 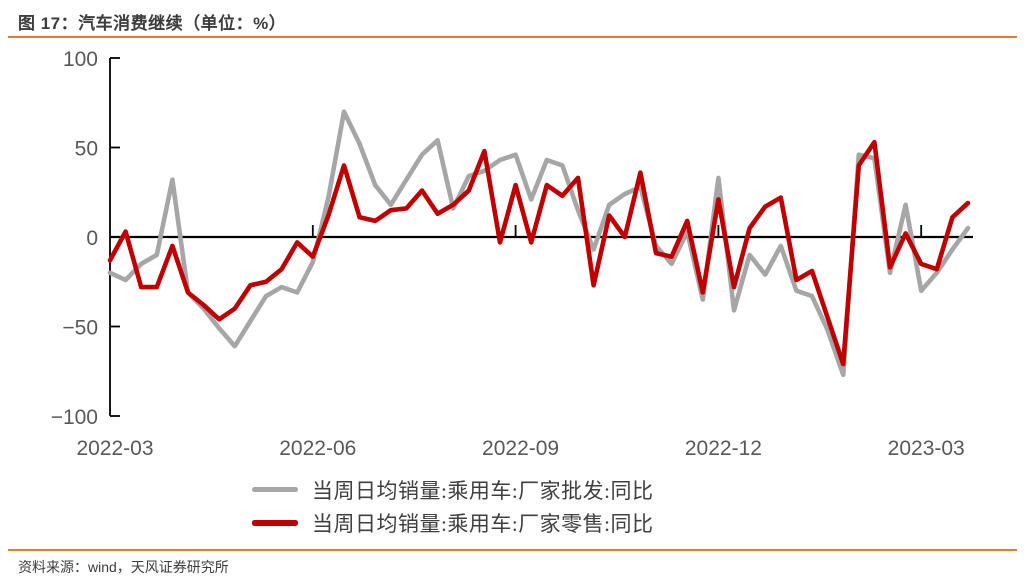 I want to click on legend-item-wholesale: 当周日均销量:乘用车:厂家批发:同比, so click(x=453, y=489).